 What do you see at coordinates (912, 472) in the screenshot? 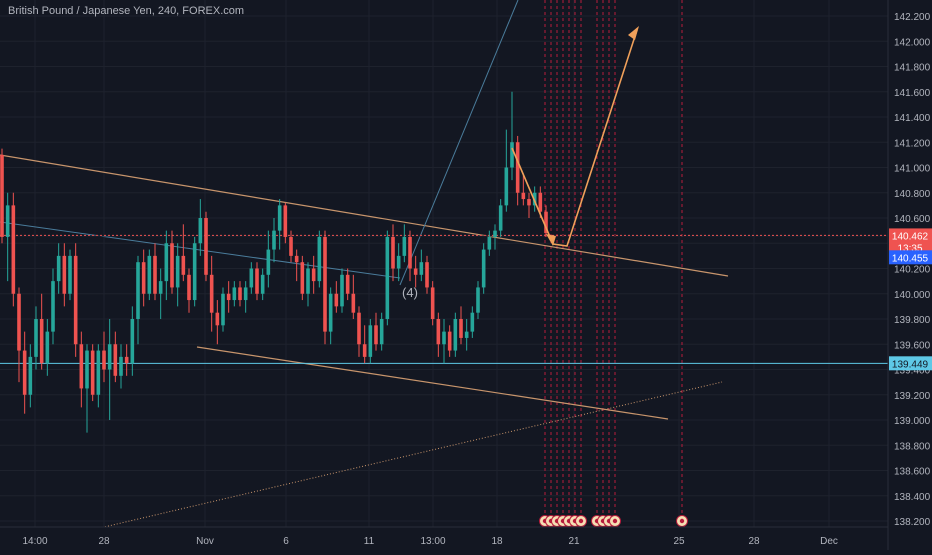
I see `y-tick-label: 138.600` at bounding box center [912, 472].